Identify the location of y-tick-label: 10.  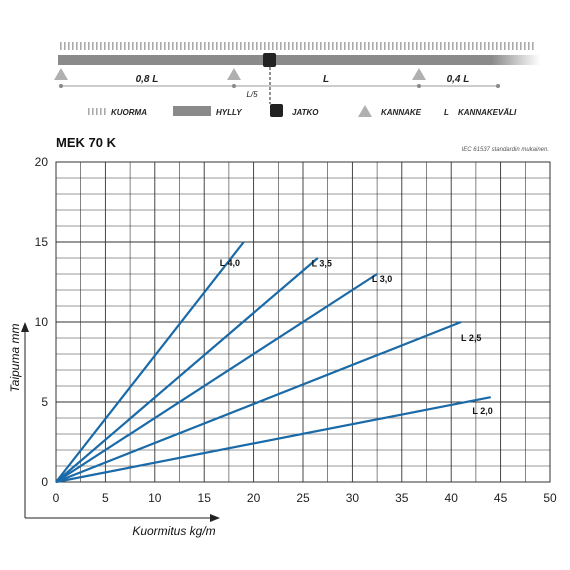
(42, 322).